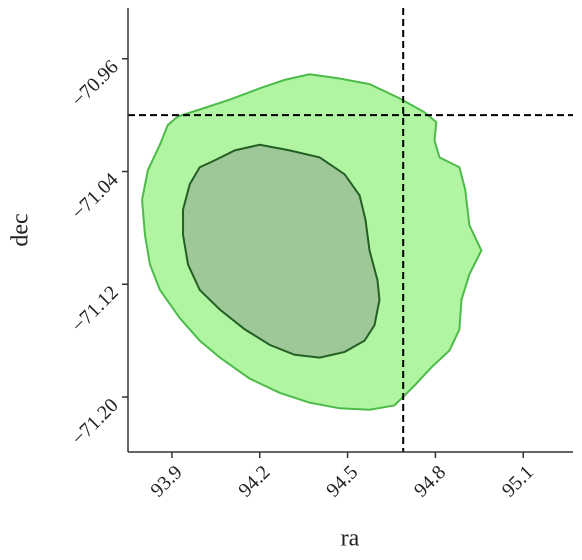 Image resolution: width=582 pixels, height=560 pixels. What do you see at coordinates (94, 83) in the screenshot?
I see `y-tick-label: −70.96` at bounding box center [94, 83].